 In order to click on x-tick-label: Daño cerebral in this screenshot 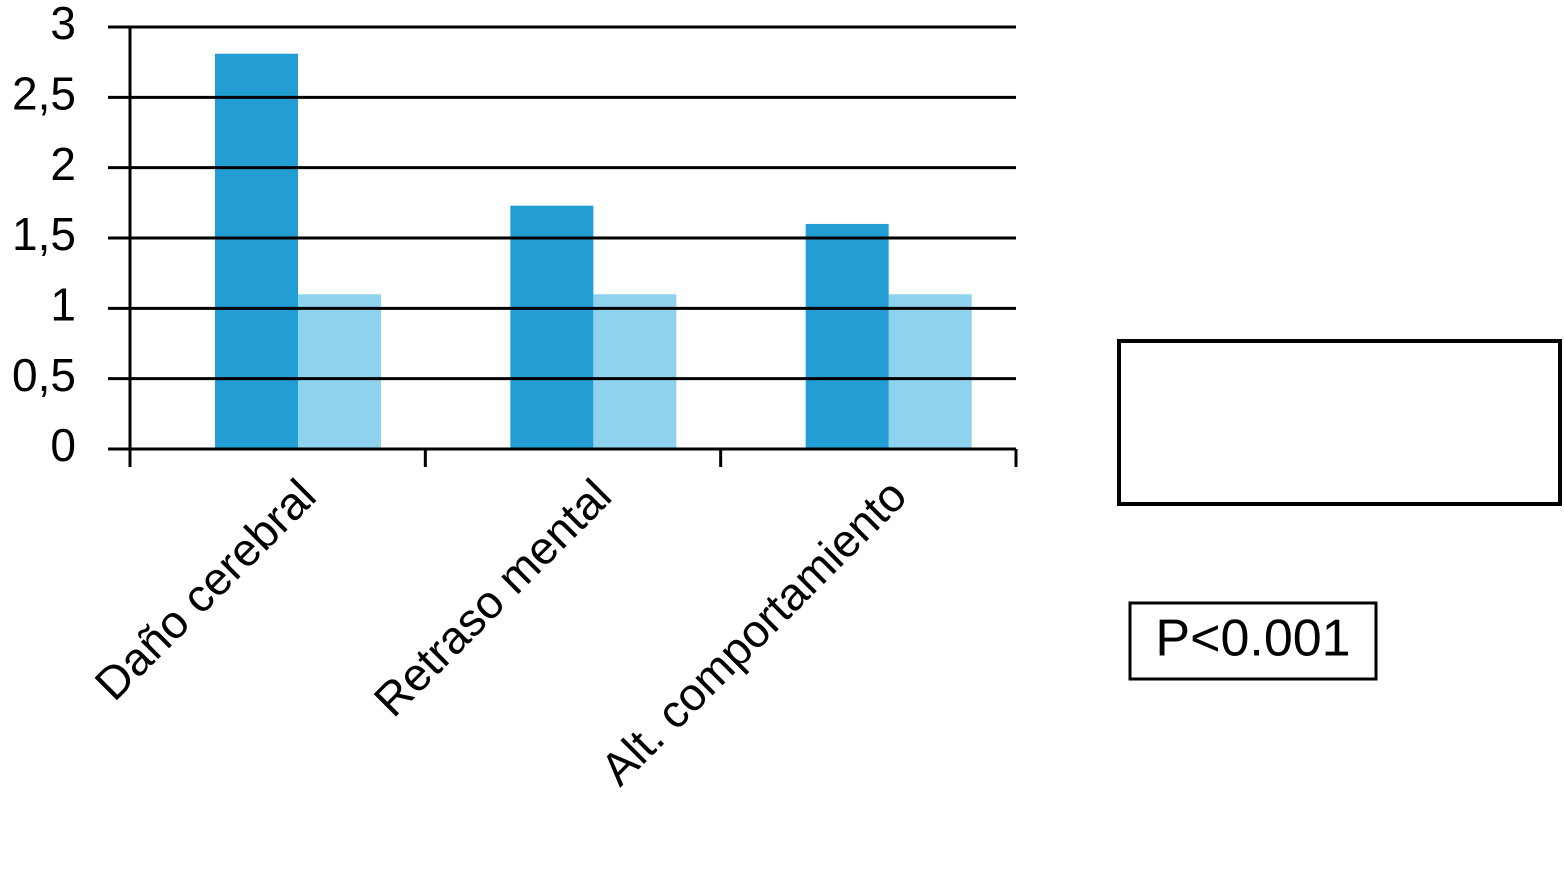, I will do `click(205, 589)`.